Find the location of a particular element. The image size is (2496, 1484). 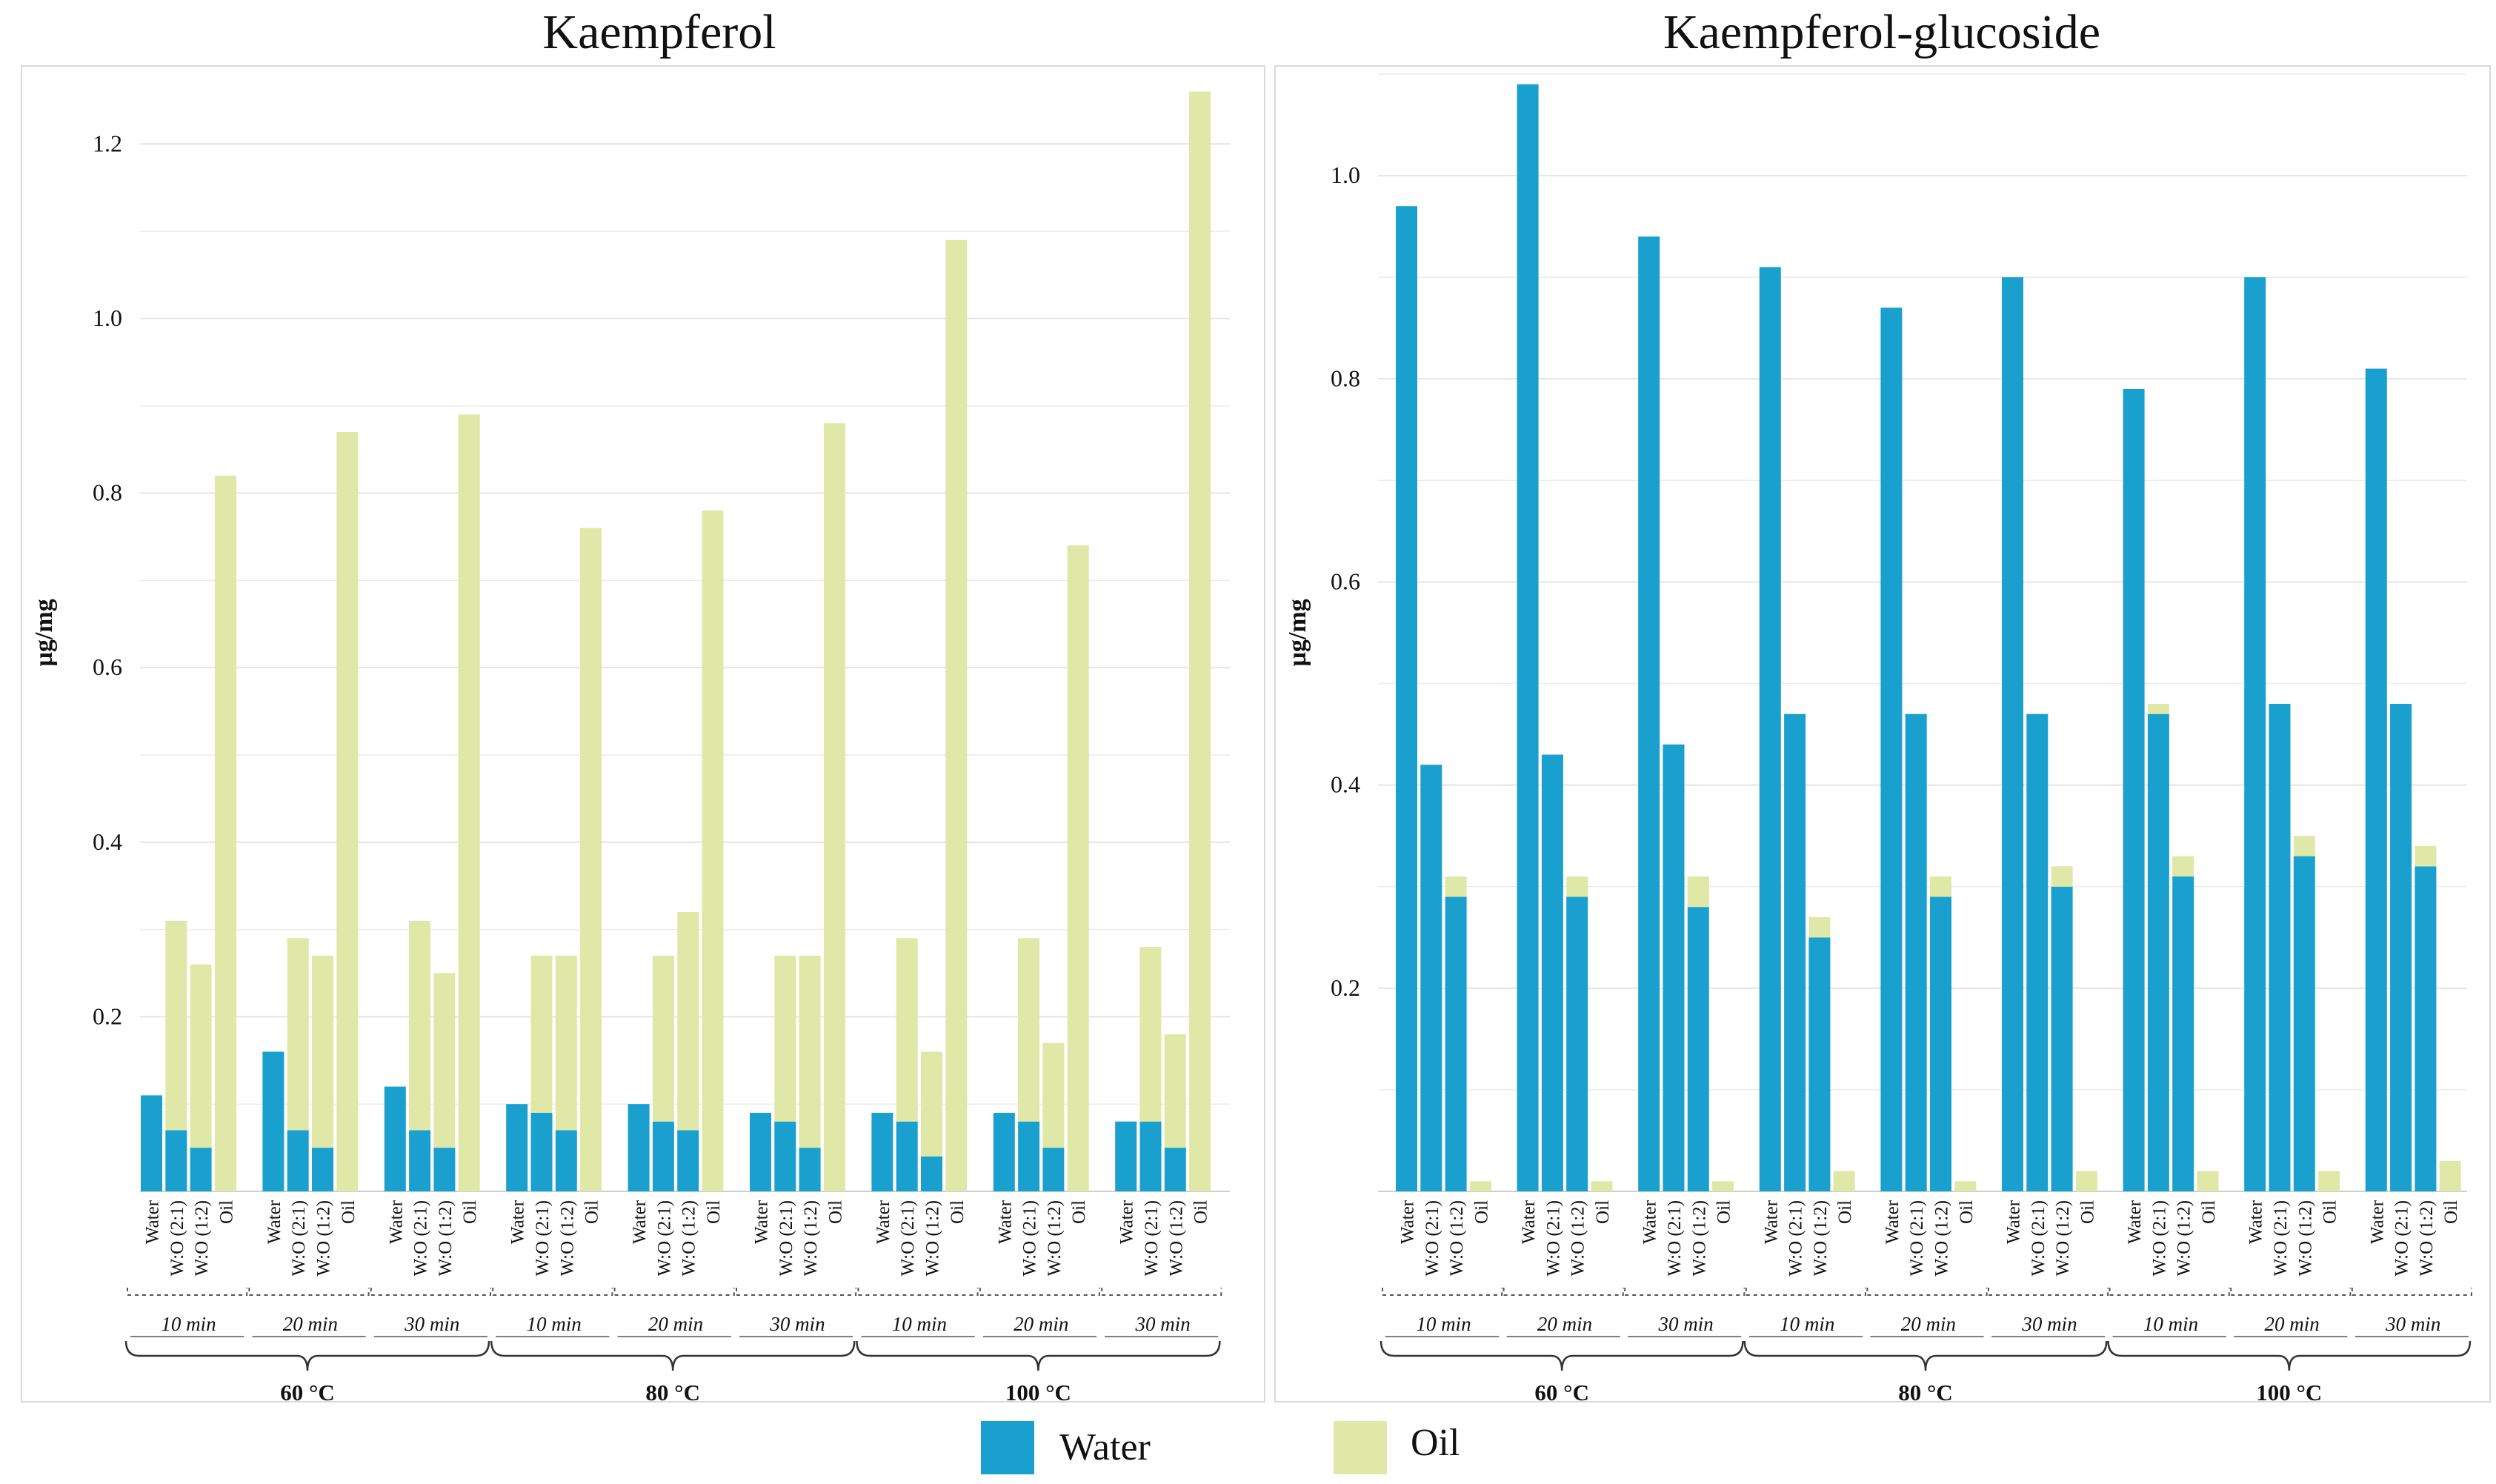

time-label: 20 min is located at coordinates (1041, 1324).